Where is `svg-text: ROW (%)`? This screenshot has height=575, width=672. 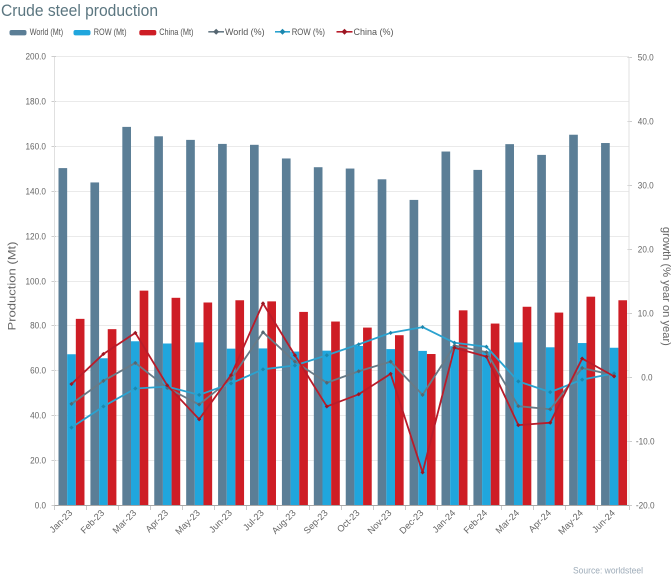
svg-text: ROW (%) is located at coordinates (308, 32).